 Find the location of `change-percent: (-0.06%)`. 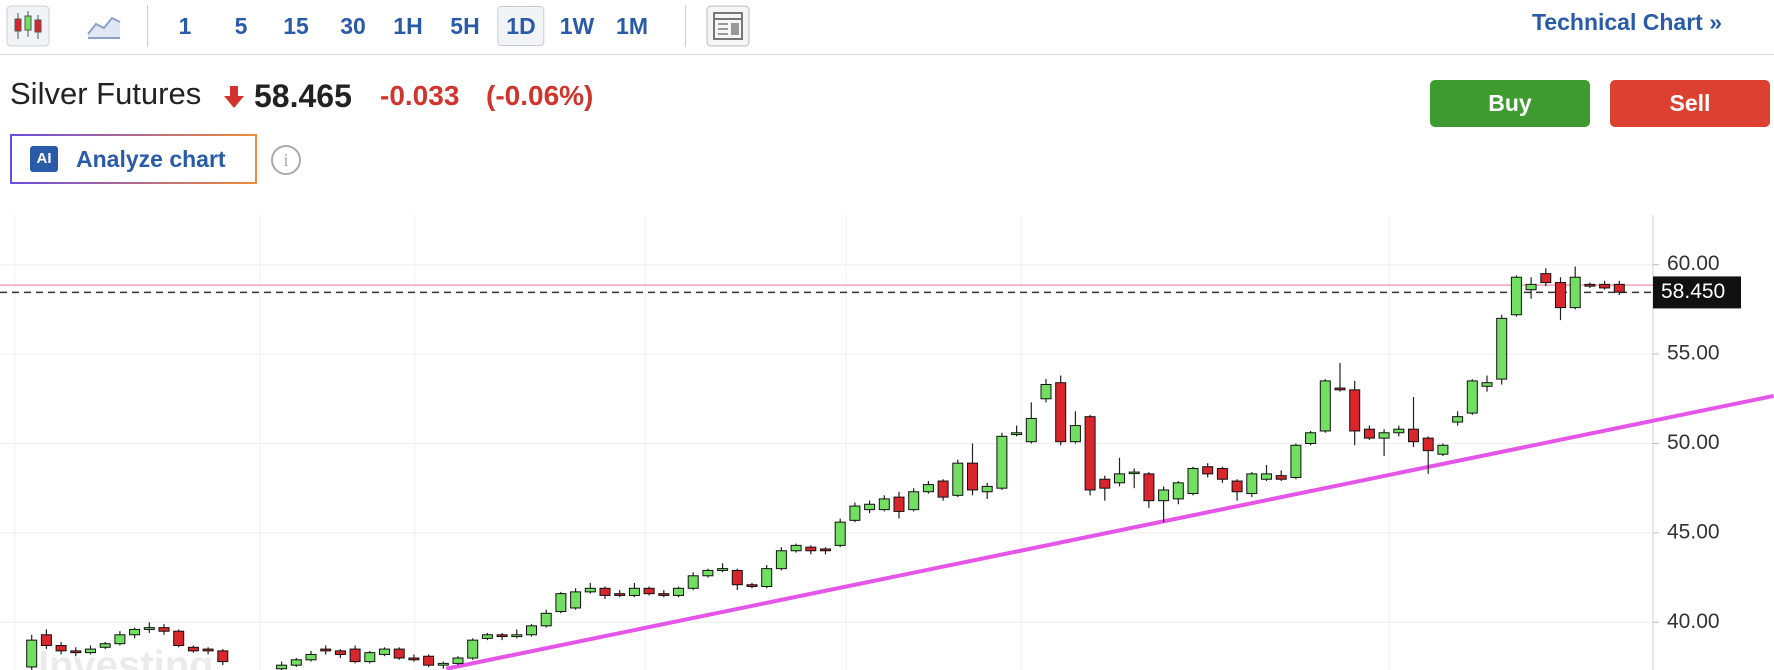

change-percent: (-0.06%) is located at coordinates (540, 95).